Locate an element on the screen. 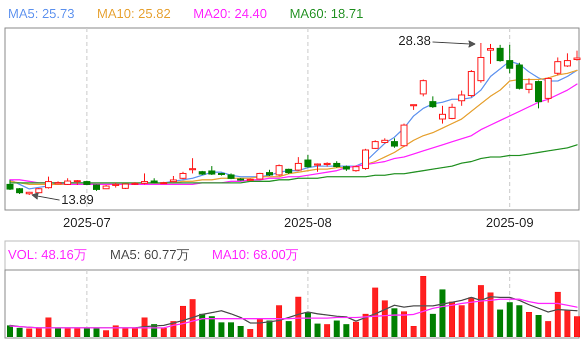 This screenshot has height=341, width=585. annotation: 28.38 is located at coordinates (414, 40).